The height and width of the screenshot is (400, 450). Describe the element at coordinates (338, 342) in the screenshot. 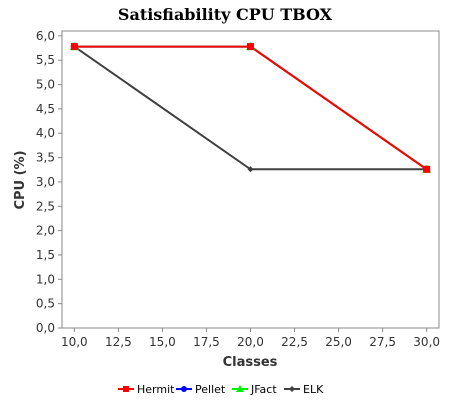

I see `x-tick-label: 25,0` at that location.